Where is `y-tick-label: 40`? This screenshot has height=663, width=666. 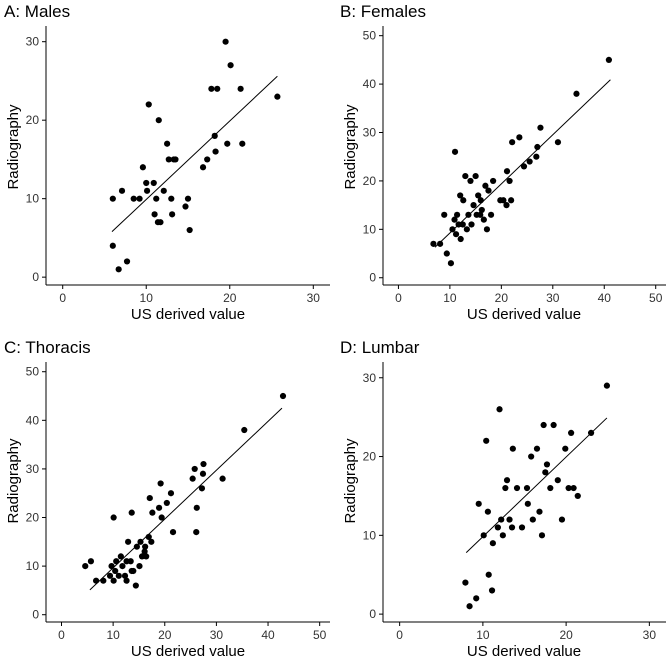
y-tick-label: 40 is located at coordinates (33, 420).